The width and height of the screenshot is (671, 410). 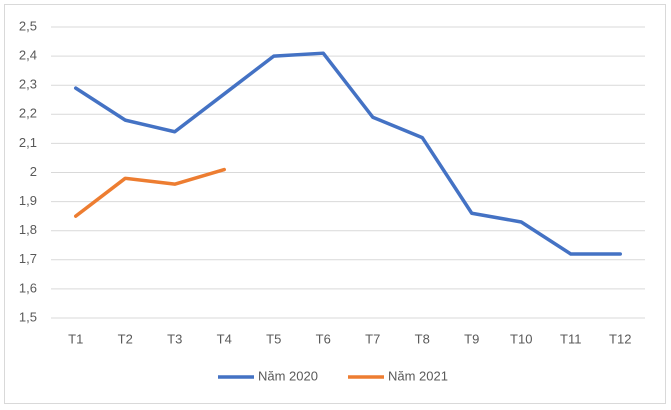 I want to click on x-tick-label: T10, so click(x=521, y=338).